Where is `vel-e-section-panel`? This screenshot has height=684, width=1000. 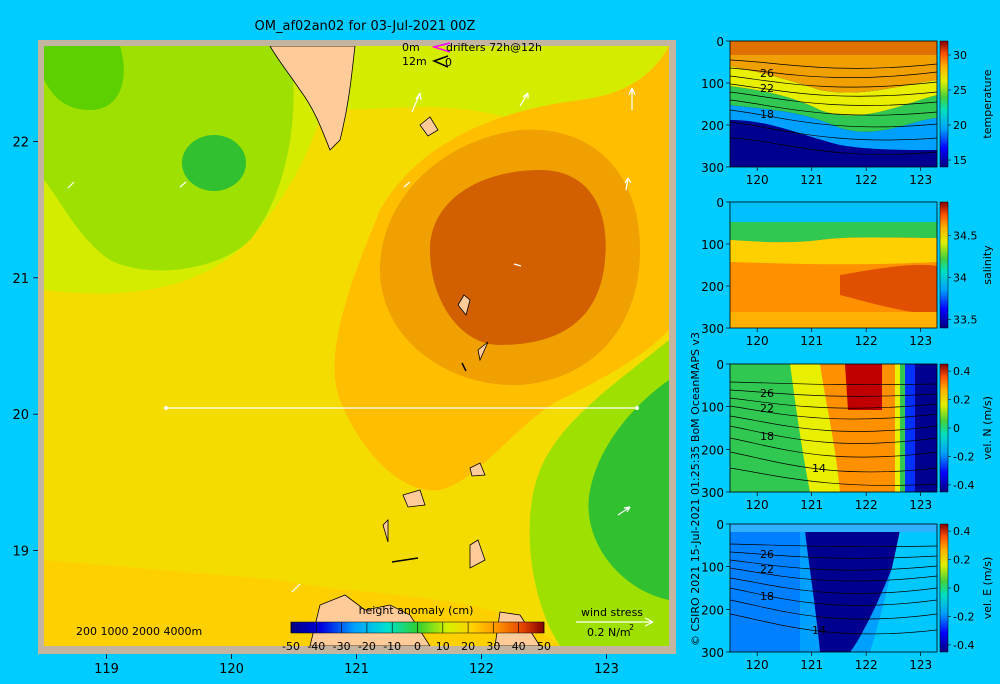
vel-e-section-panel is located at coordinates (839, 588).